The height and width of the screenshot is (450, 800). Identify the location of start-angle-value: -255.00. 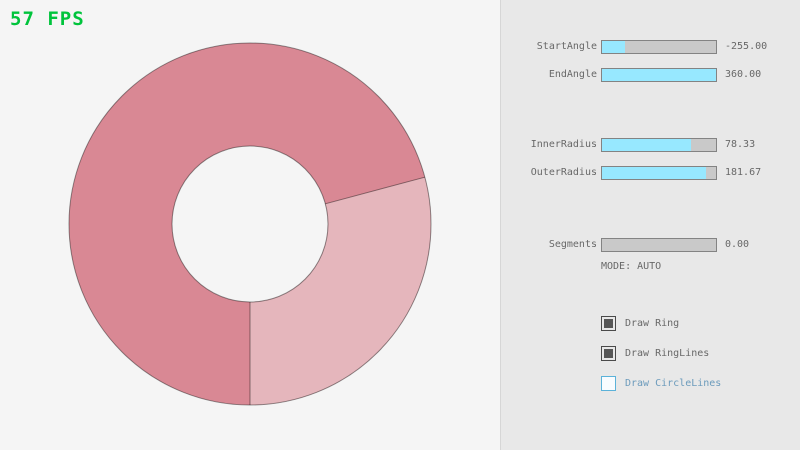
(746, 46).